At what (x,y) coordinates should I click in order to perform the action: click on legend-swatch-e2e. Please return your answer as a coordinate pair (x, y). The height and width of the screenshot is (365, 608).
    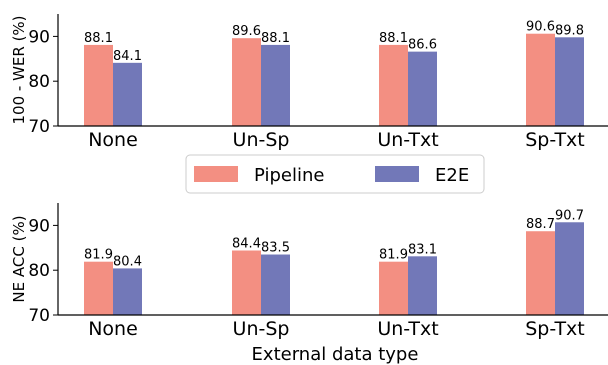
    Looking at the image, I should click on (397, 174).